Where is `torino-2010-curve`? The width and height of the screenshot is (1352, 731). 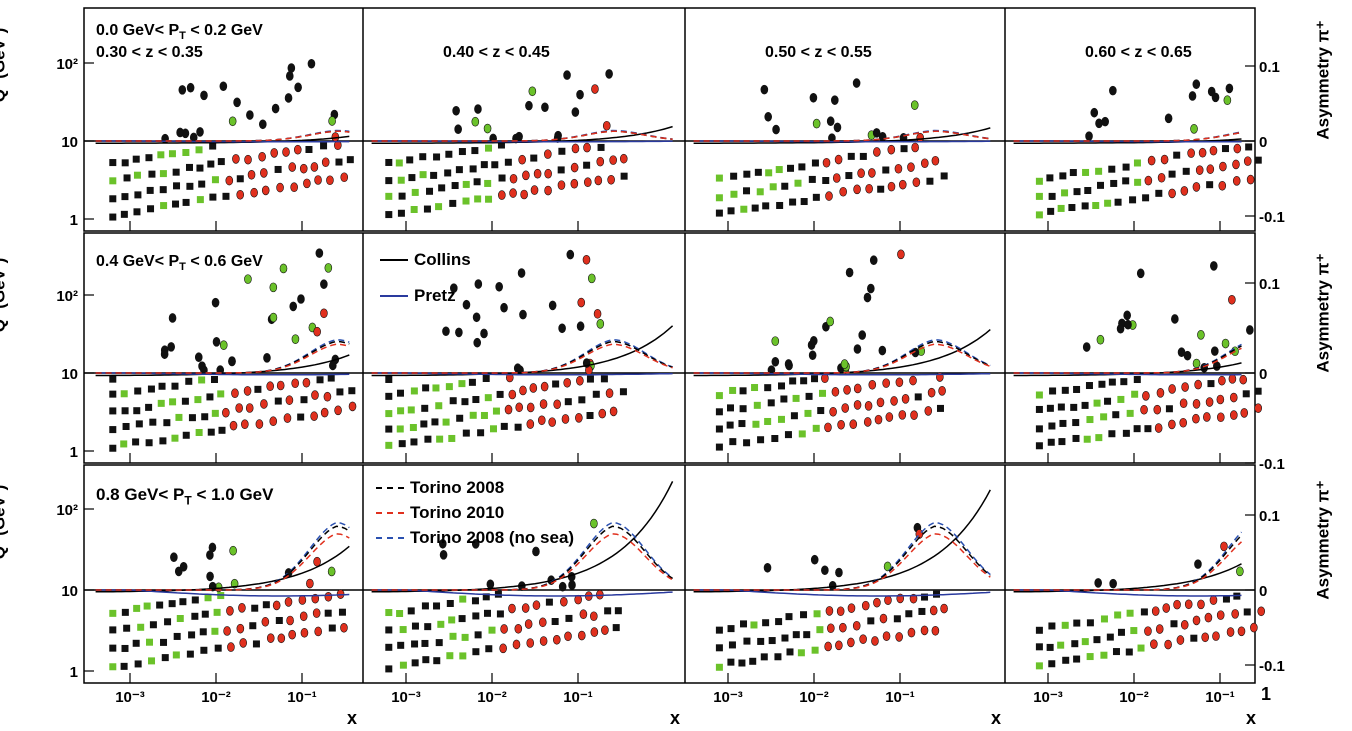 torino-2010-curve is located at coordinates (522, 136).